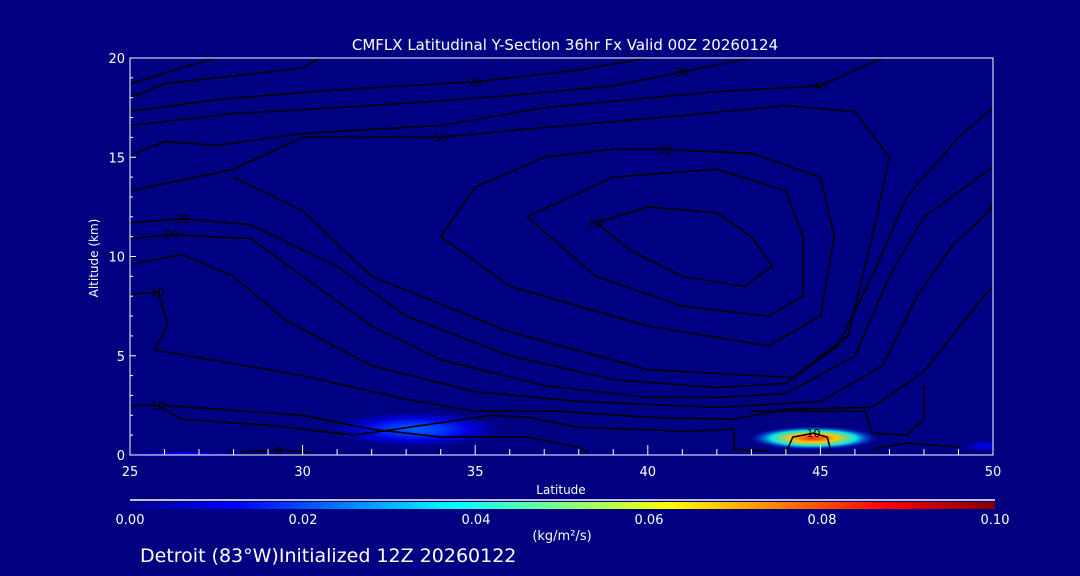 This screenshot has height=576, width=1080. Describe the element at coordinates (562, 505) in the screenshot. I see `colorbar` at that location.